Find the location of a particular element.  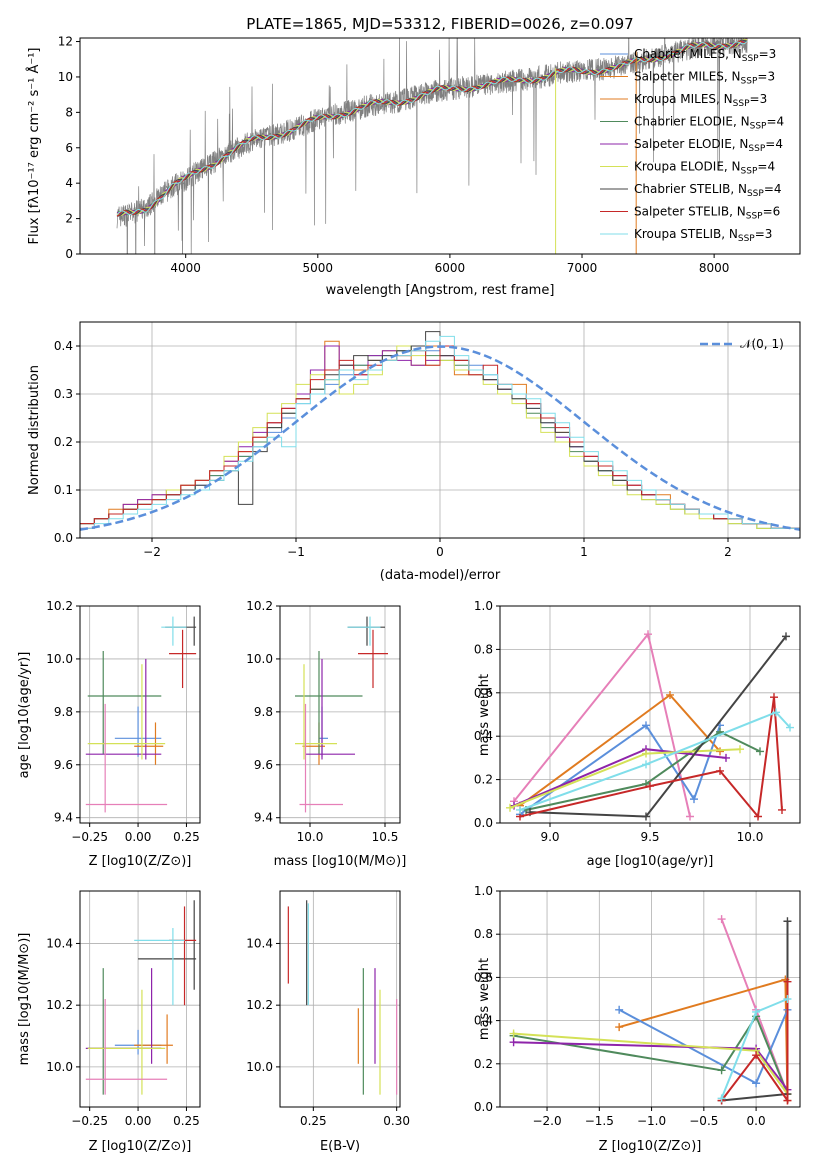

spectrum-ylabel: Flux [fλ10⁻¹⁷ erg cm⁻² s⁻¹ Å⁻¹] is located at coordinates (34, 146).